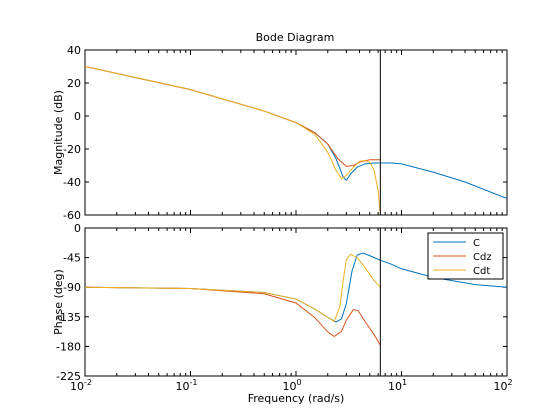 Image resolution: width=560 pixels, height=420 pixels. Describe the element at coordinates (476, 243) in the screenshot. I see `legend-label-c: C` at that location.